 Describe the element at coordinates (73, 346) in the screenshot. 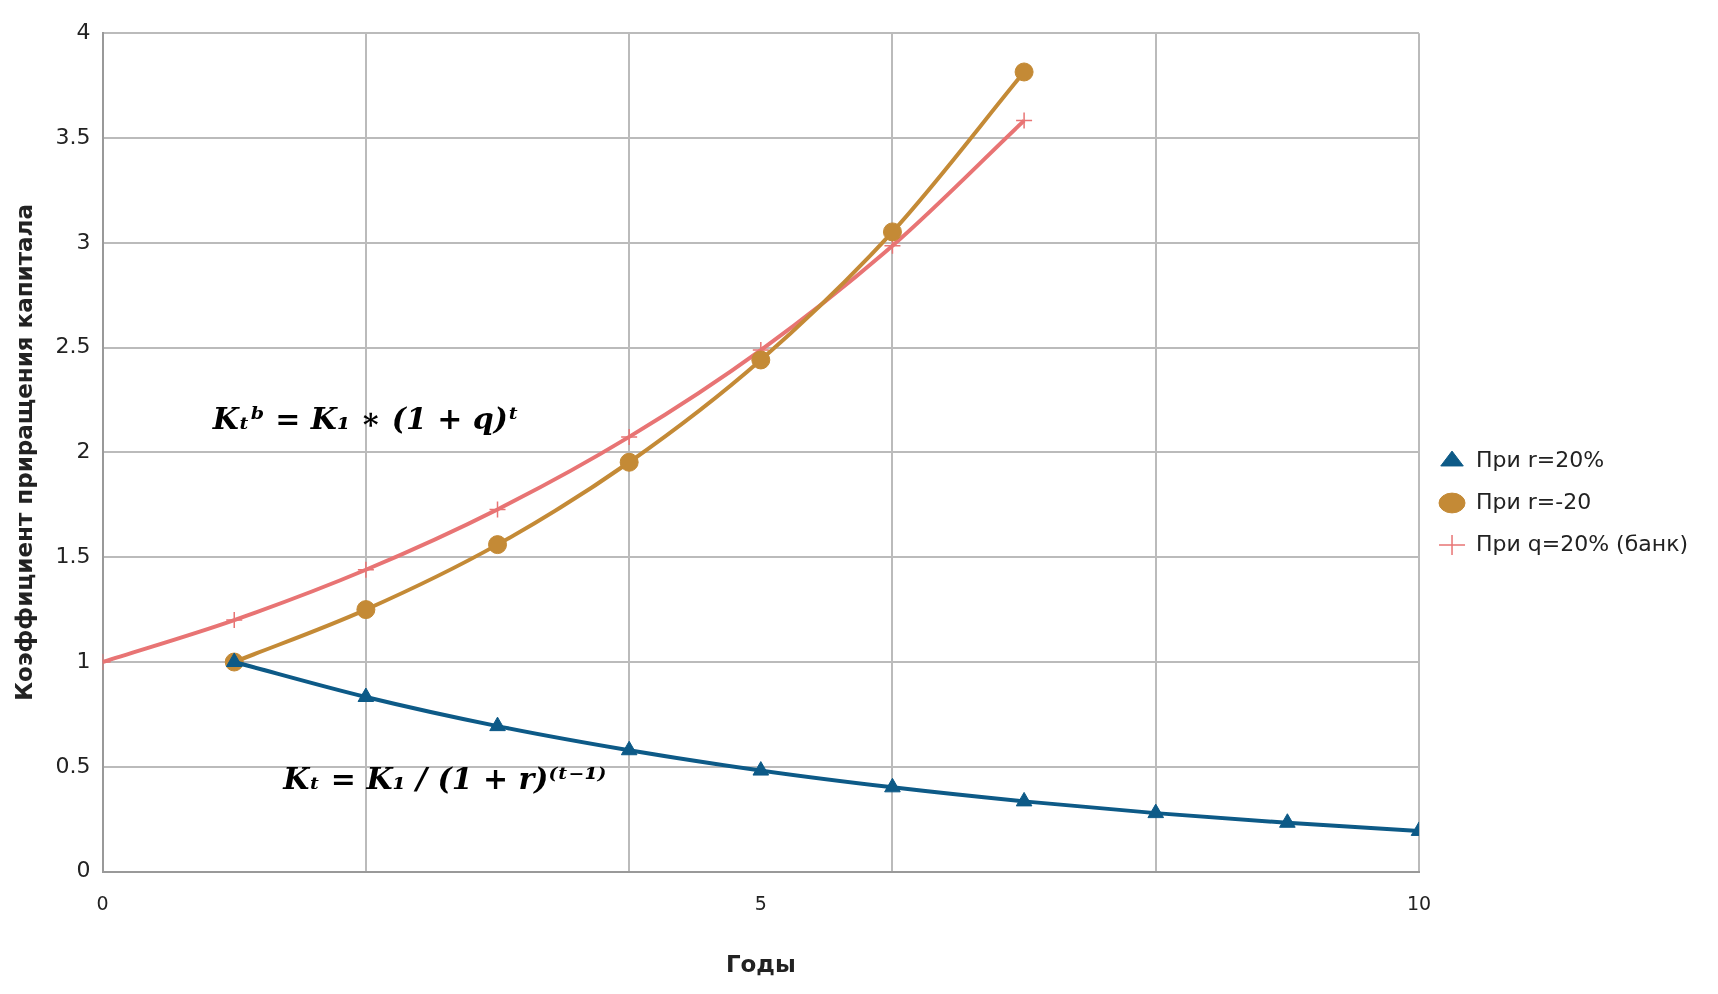

I see `y-tick-label: 2.5` at that location.